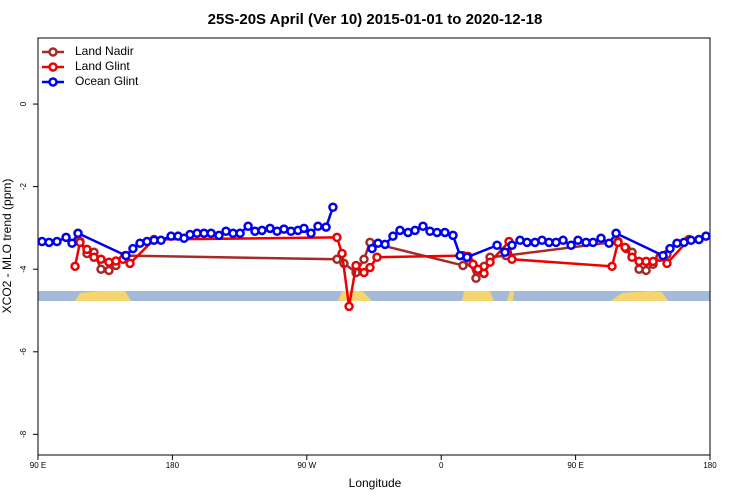 The width and height of the screenshot is (750, 500). Describe the element at coordinates (23, 434) in the screenshot. I see `y-tick-label: -8` at that location.